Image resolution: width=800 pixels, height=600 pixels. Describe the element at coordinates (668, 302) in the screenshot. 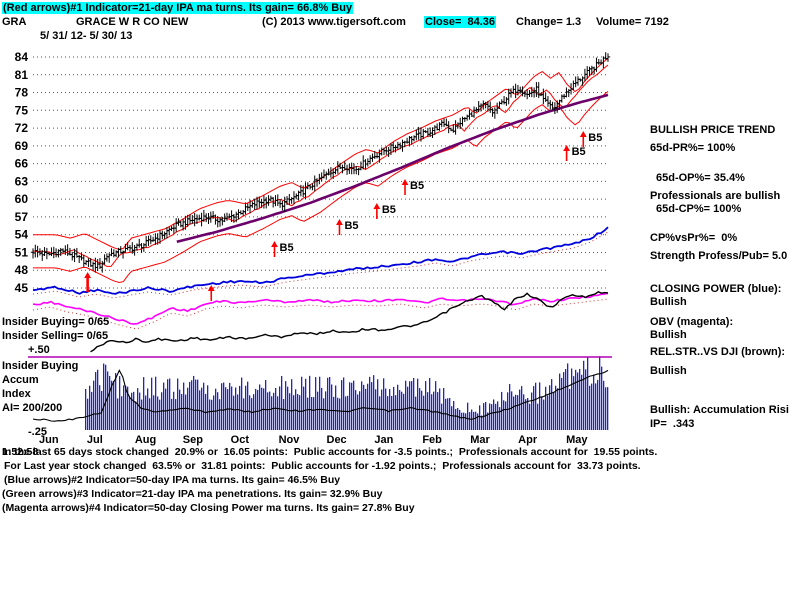

I see `closing-power-status: Bullish` at that location.